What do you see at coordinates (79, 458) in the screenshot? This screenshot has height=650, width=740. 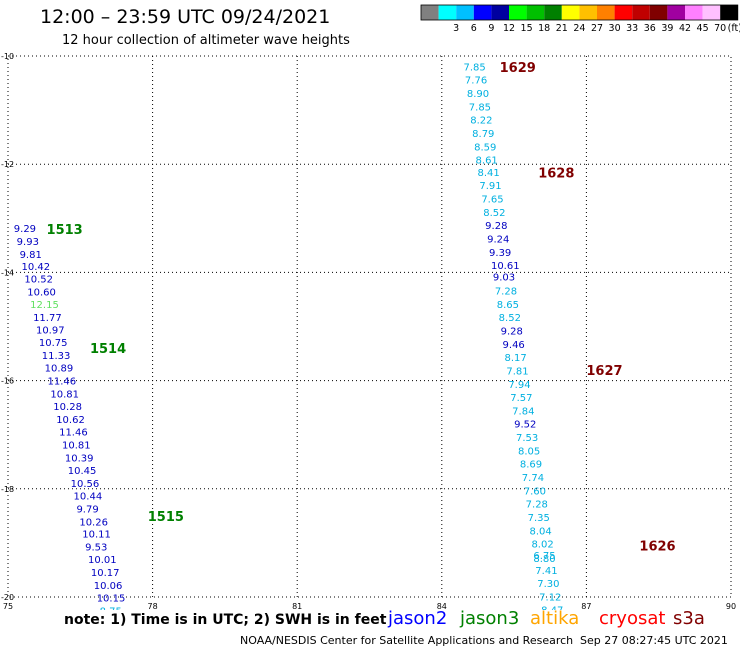 I see `wave-height-point: 10.39` at bounding box center [79, 458].